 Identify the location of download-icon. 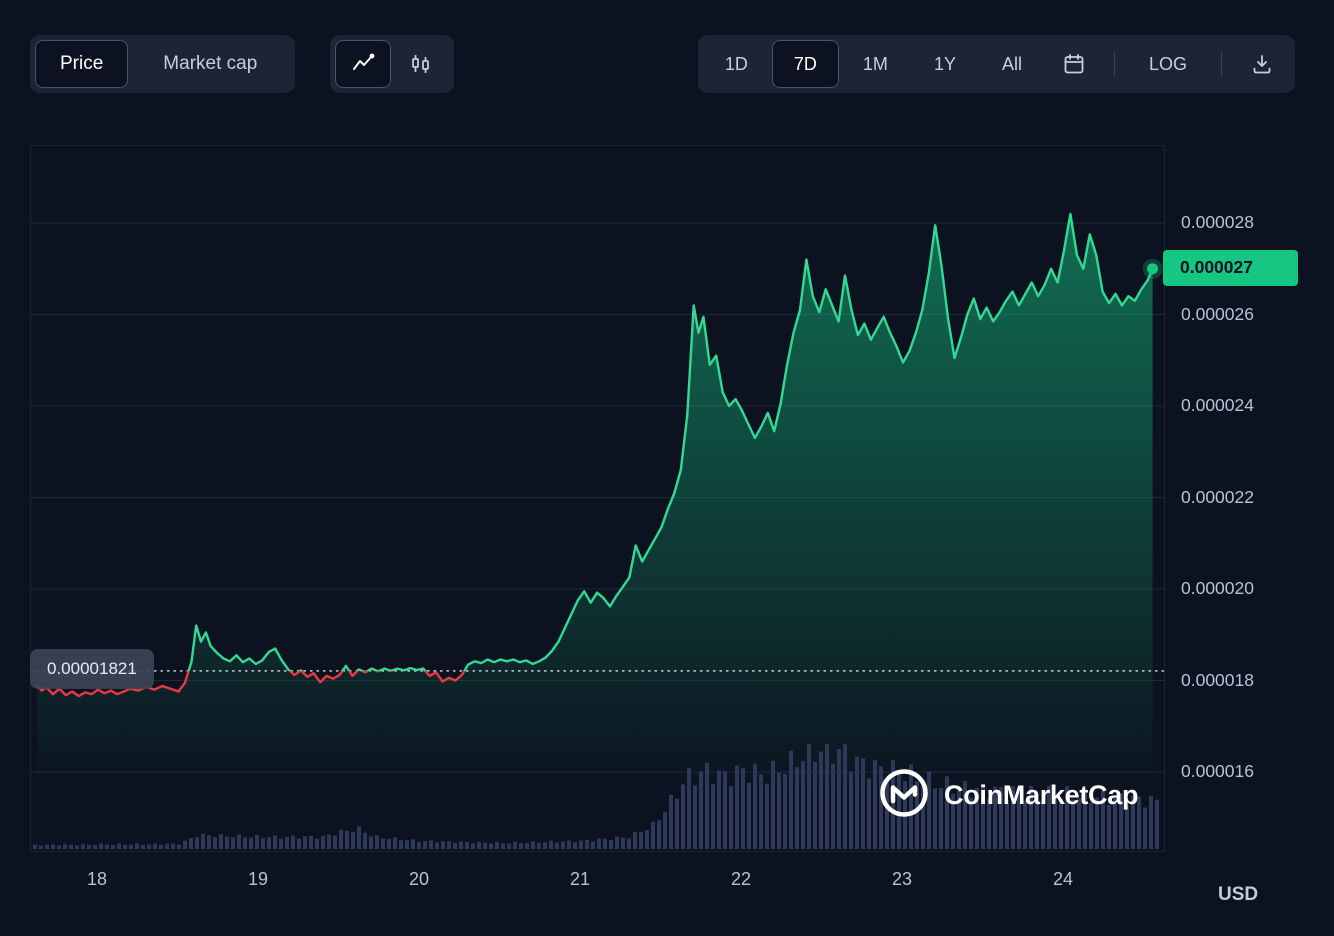
(1262, 64).